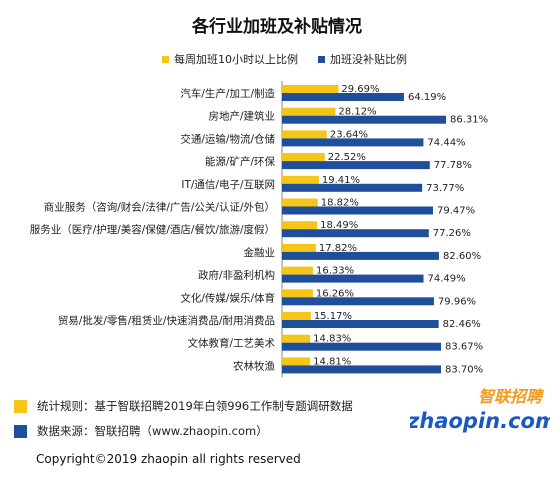 This screenshot has width=554, height=482. What do you see at coordinates (456, 211) in the screenshot?
I see `data-label-series2: 79.47%` at bounding box center [456, 211].